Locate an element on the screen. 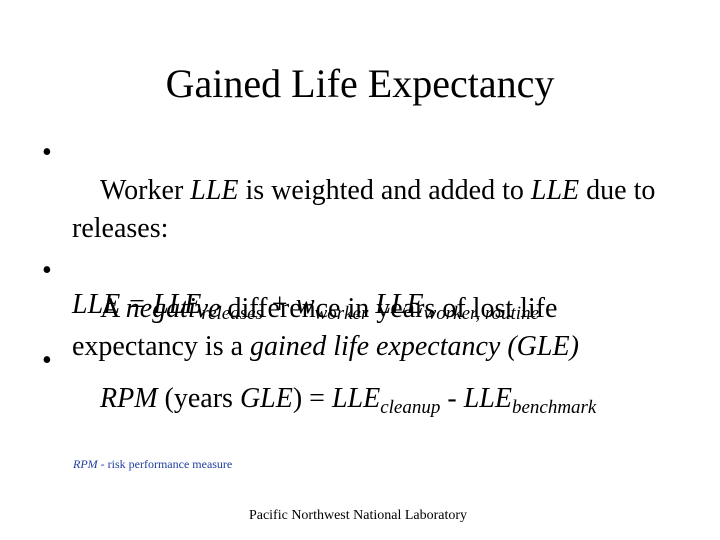 Image resolution: width=720 pixels, height=540 pixels. text: Worker is located at coordinates (145, 190).